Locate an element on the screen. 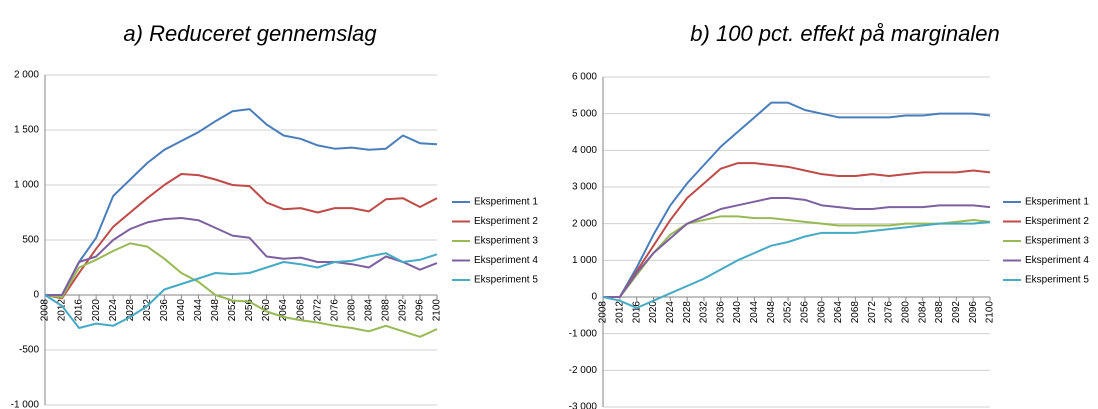 Image resolution: width=1098 pixels, height=409 pixels. y-tick-label: 4 000 is located at coordinates (584, 150).